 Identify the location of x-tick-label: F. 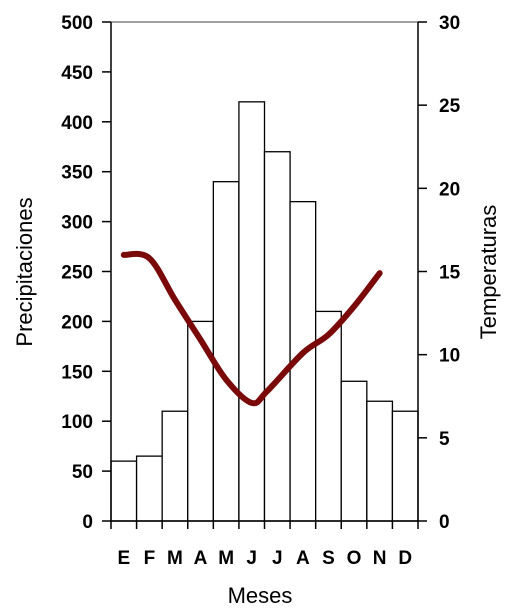
(150, 558).